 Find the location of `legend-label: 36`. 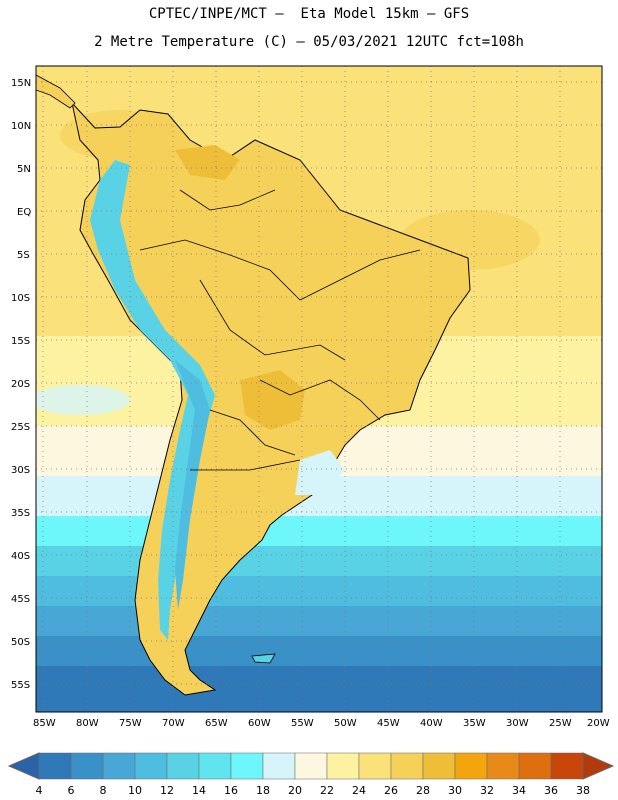

legend-label: 36 is located at coordinates (551, 790).